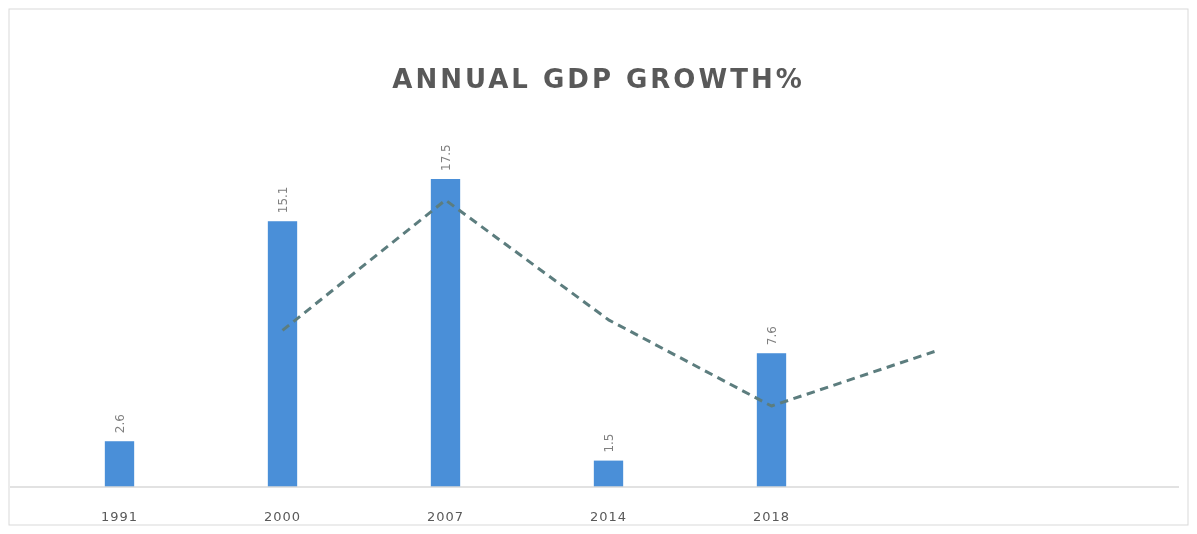 This screenshot has width=1197, height=534. What do you see at coordinates (598, 79) in the screenshot?
I see `chart-title: ANNUAL GDP GROWTH%` at bounding box center [598, 79].